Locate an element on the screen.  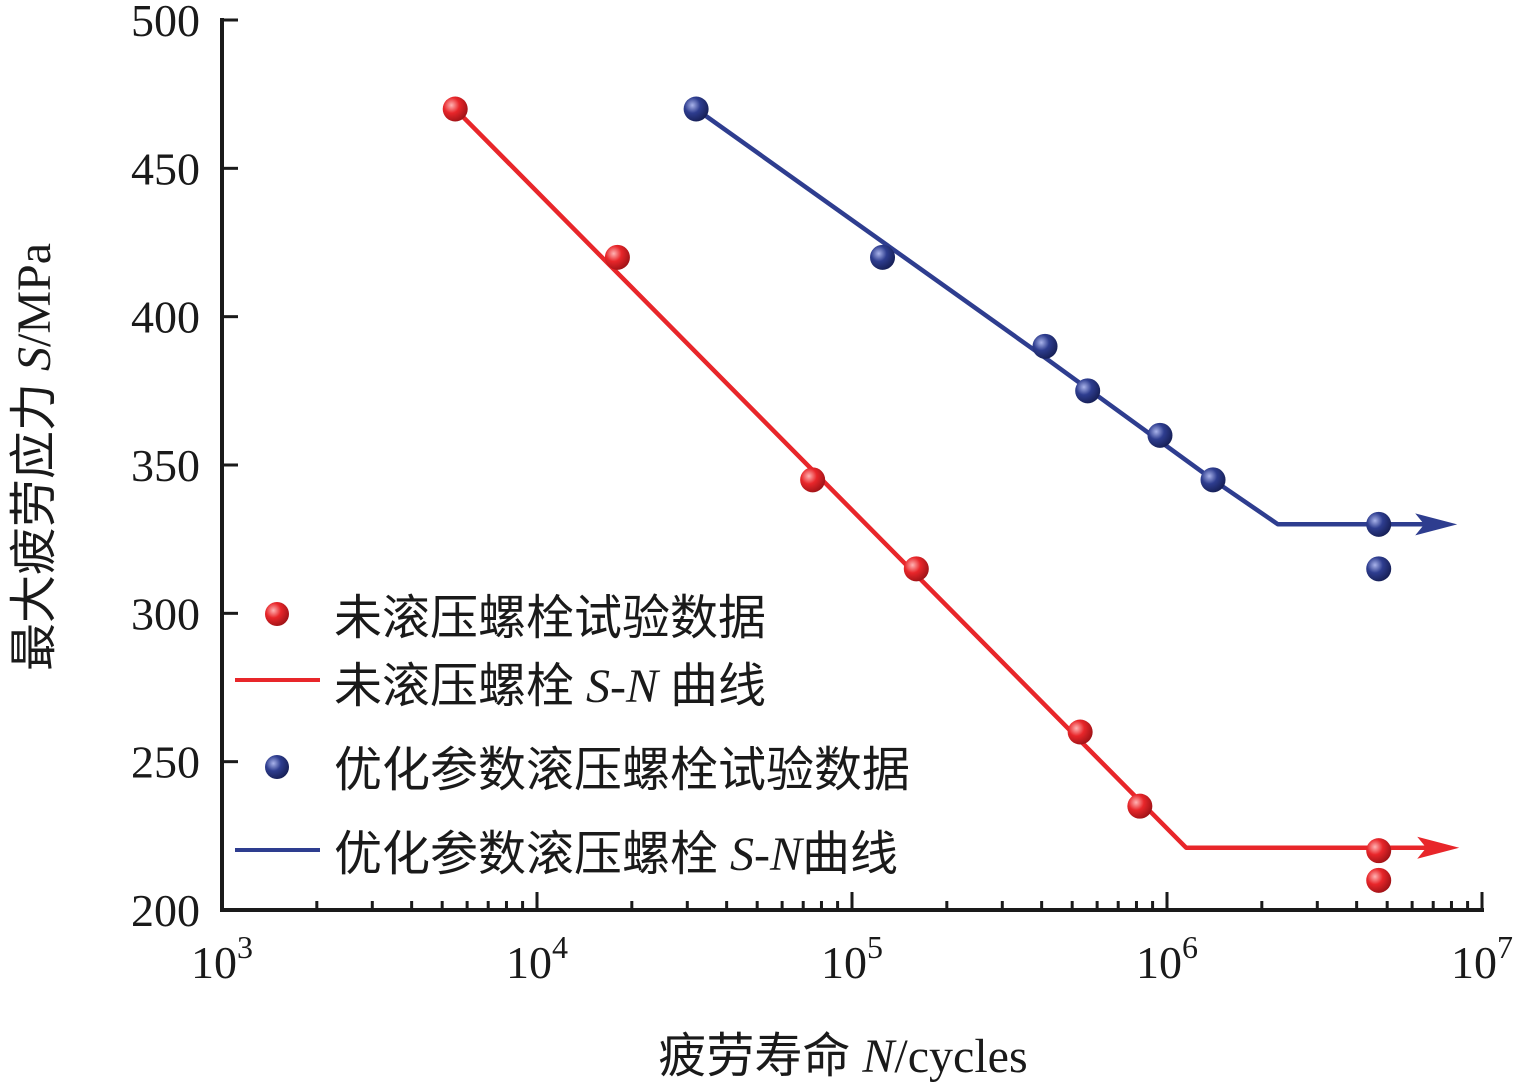
legend-marker-red-points is located at coordinates (277, 614).